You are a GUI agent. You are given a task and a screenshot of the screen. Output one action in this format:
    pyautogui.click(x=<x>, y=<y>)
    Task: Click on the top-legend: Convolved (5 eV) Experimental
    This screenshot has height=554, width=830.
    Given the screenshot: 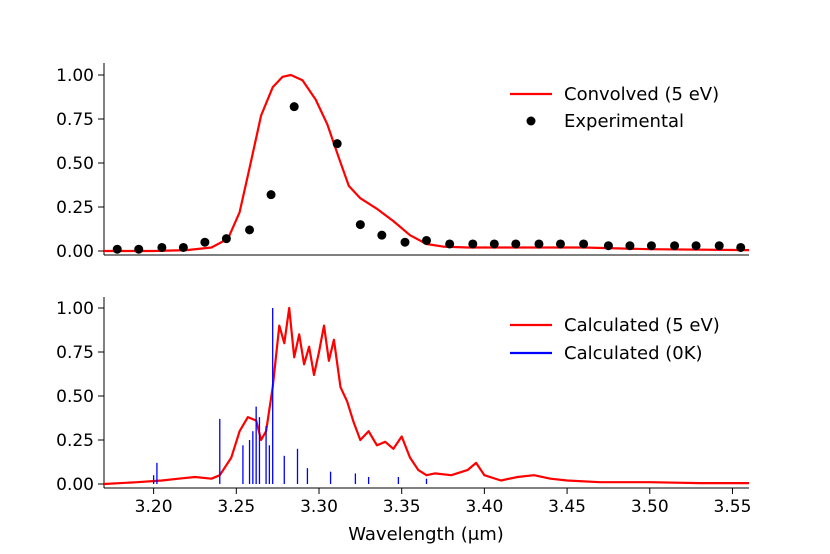 What is the action you would take?
    pyautogui.click(x=614, y=108)
    